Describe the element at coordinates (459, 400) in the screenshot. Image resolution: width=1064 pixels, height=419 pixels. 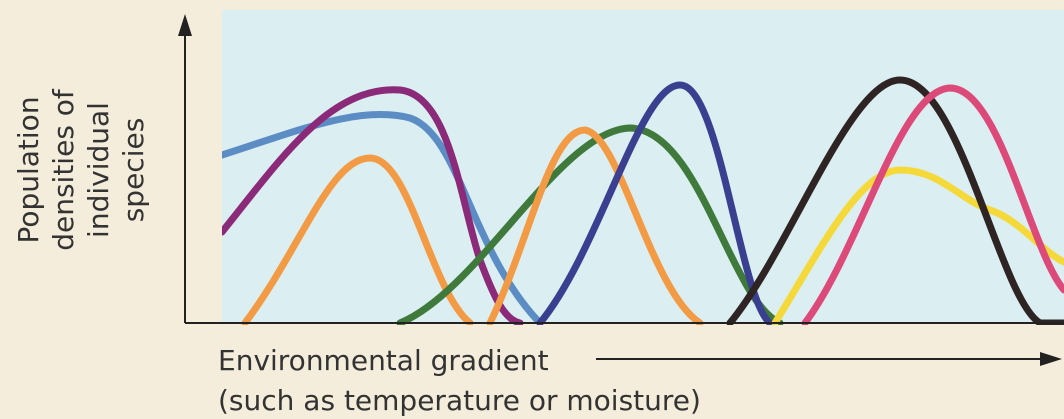
I see `x-label-line: (such as temperature or moisture)` at that location.